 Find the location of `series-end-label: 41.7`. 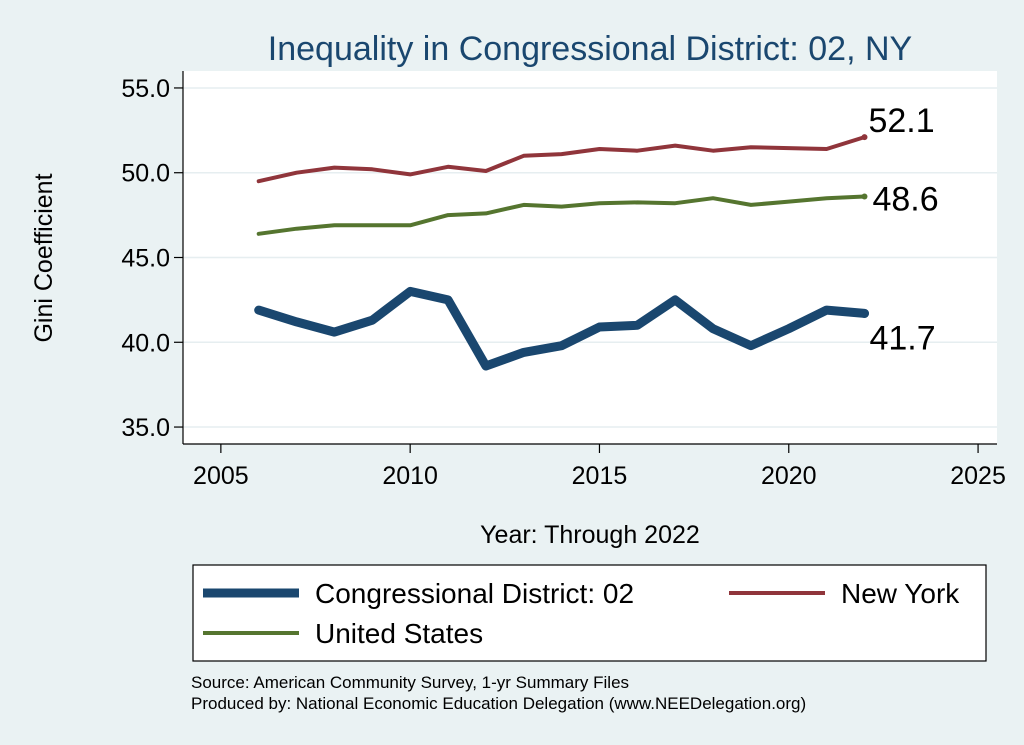

series-end-label: 41.7 is located at coordinates (902, 338).